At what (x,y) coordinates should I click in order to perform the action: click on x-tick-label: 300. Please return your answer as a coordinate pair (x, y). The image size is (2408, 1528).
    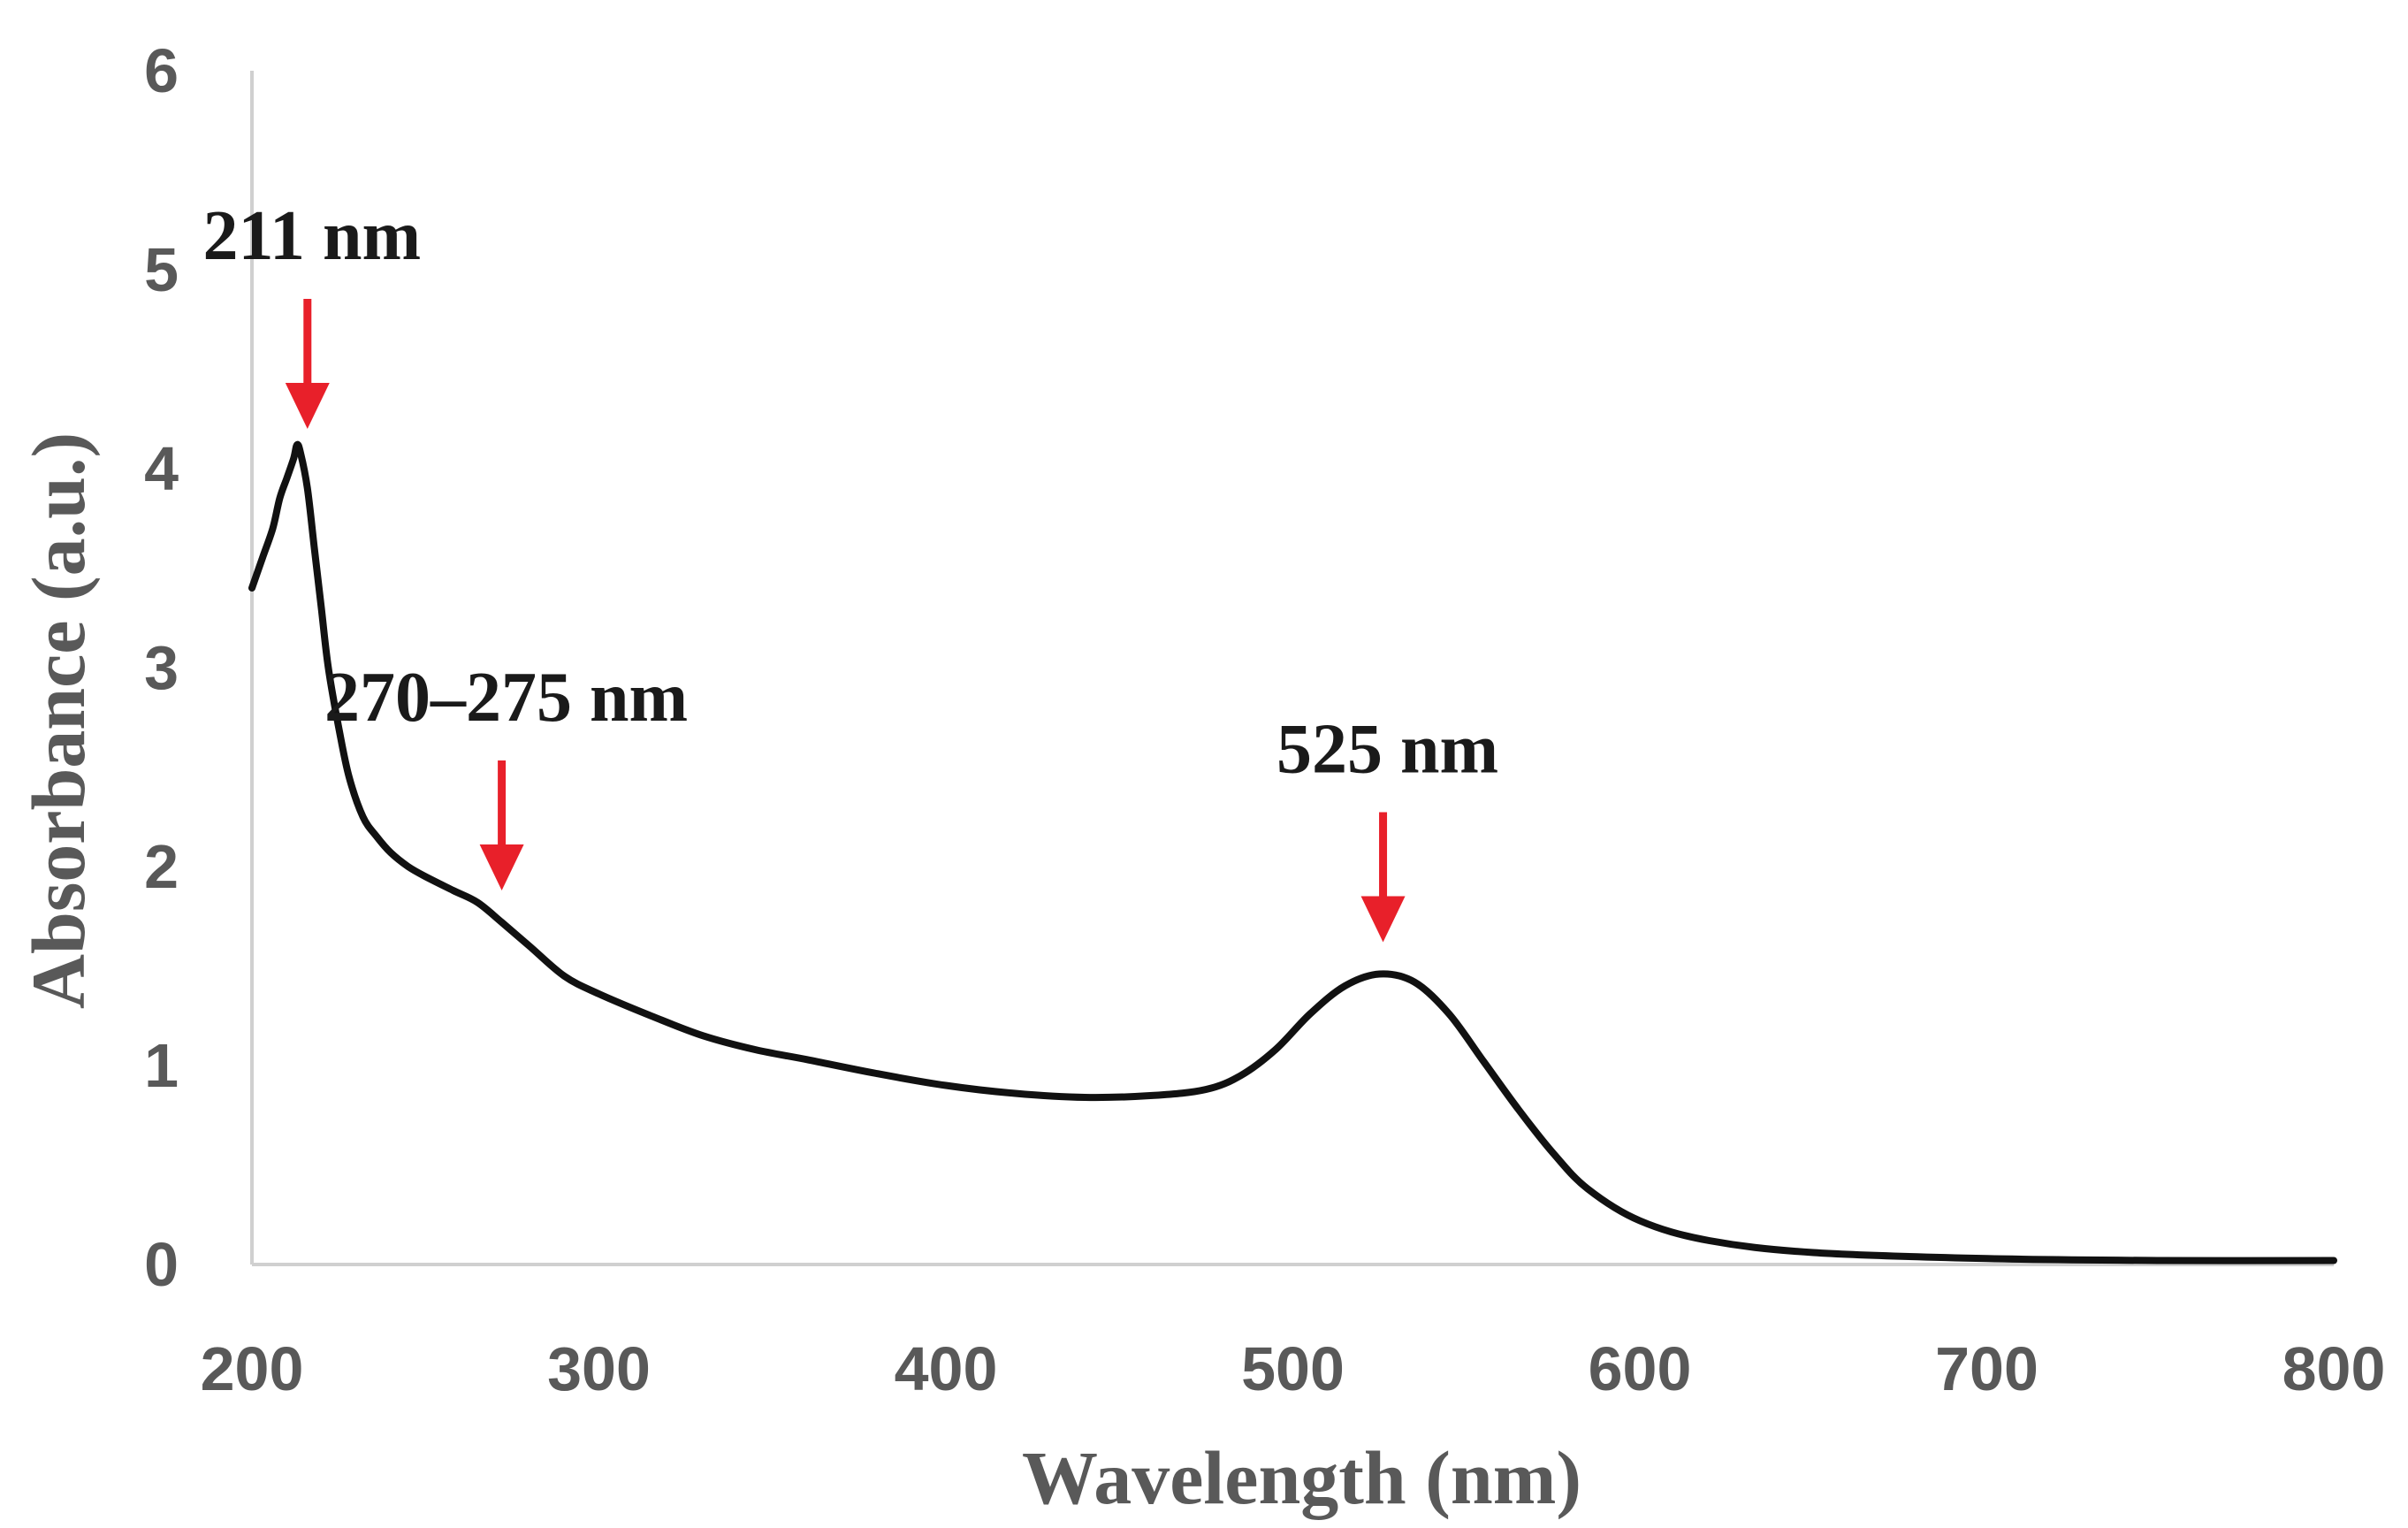
    Looking at the image, I should click on (599, 1369).